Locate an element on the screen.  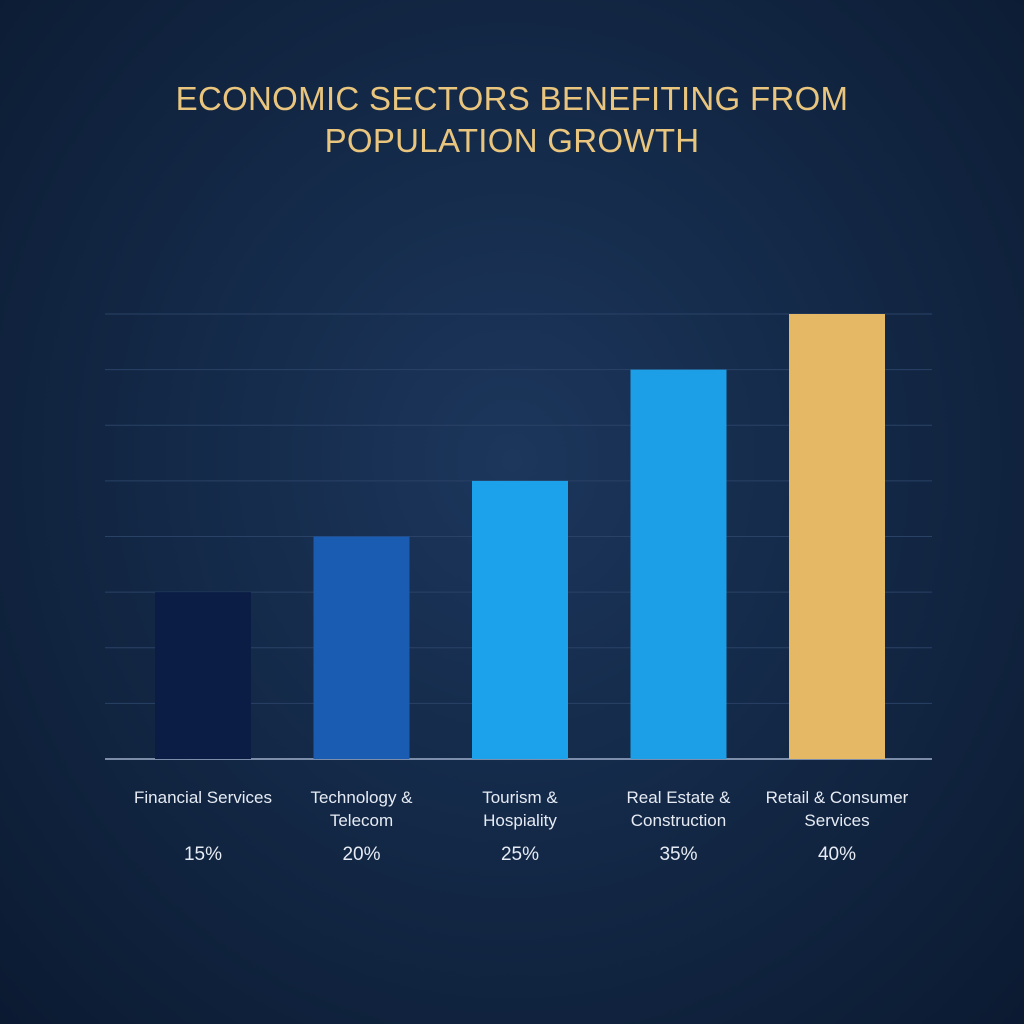
value-label: 35% is located at coordinates (678, 854).